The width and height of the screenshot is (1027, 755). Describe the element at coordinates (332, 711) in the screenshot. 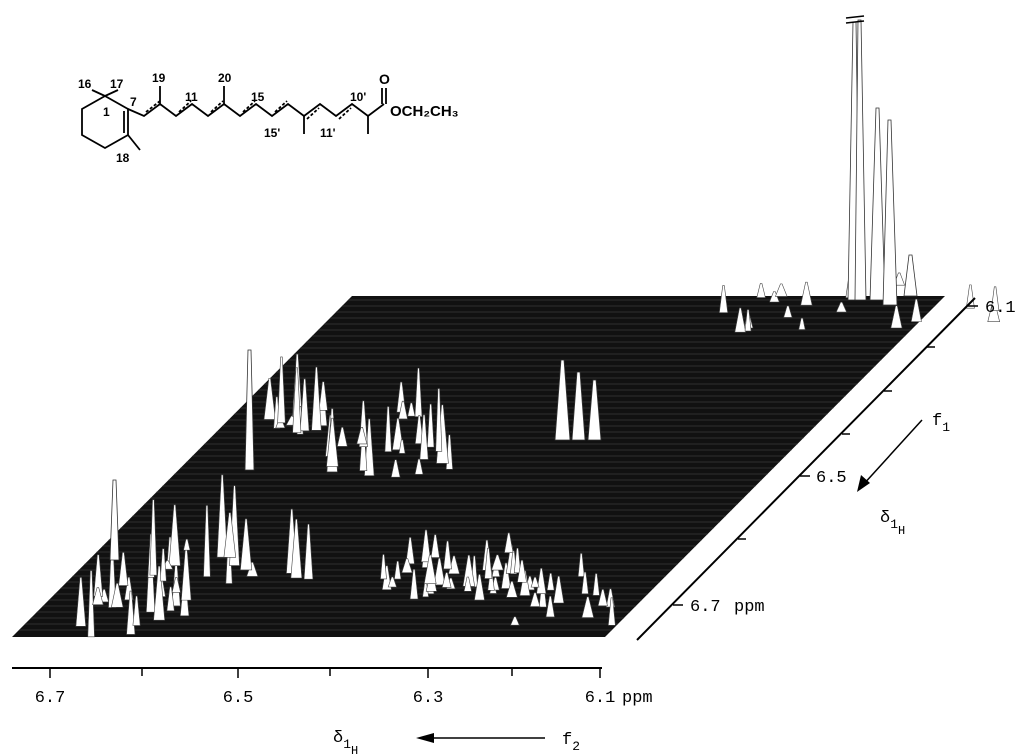

I see `f2-axis: 6.7 6.5 6.3 6.1 ppm δ1H f2` at that location.